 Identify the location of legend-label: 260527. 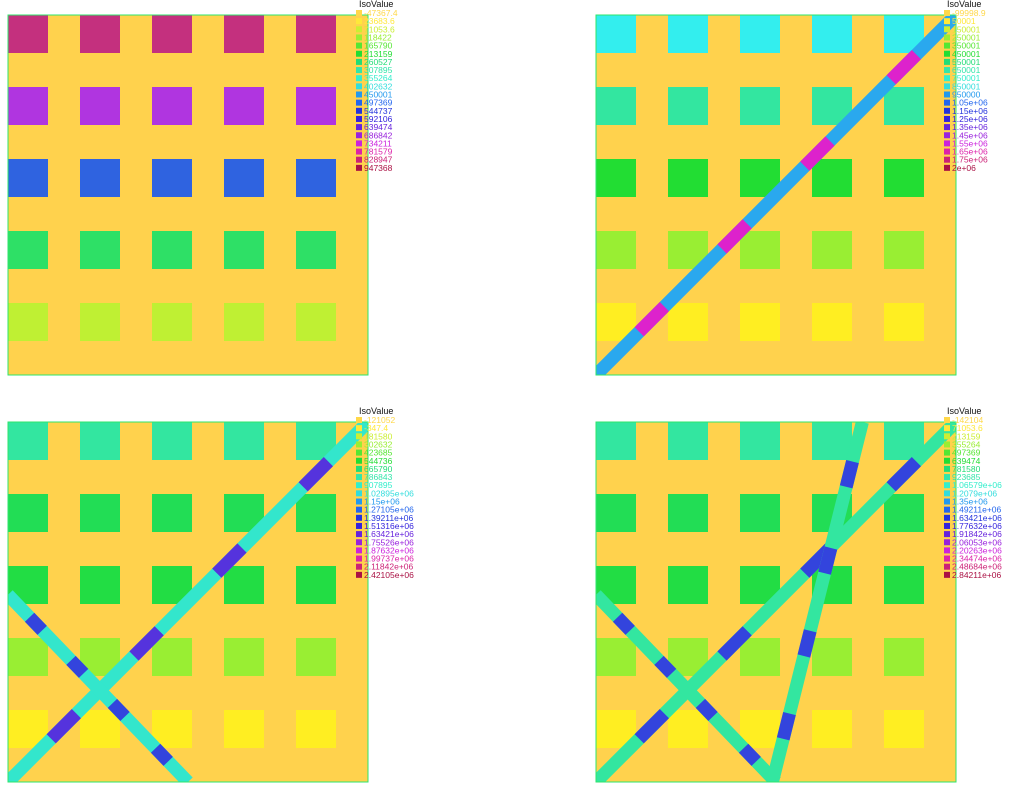
(378, 62).